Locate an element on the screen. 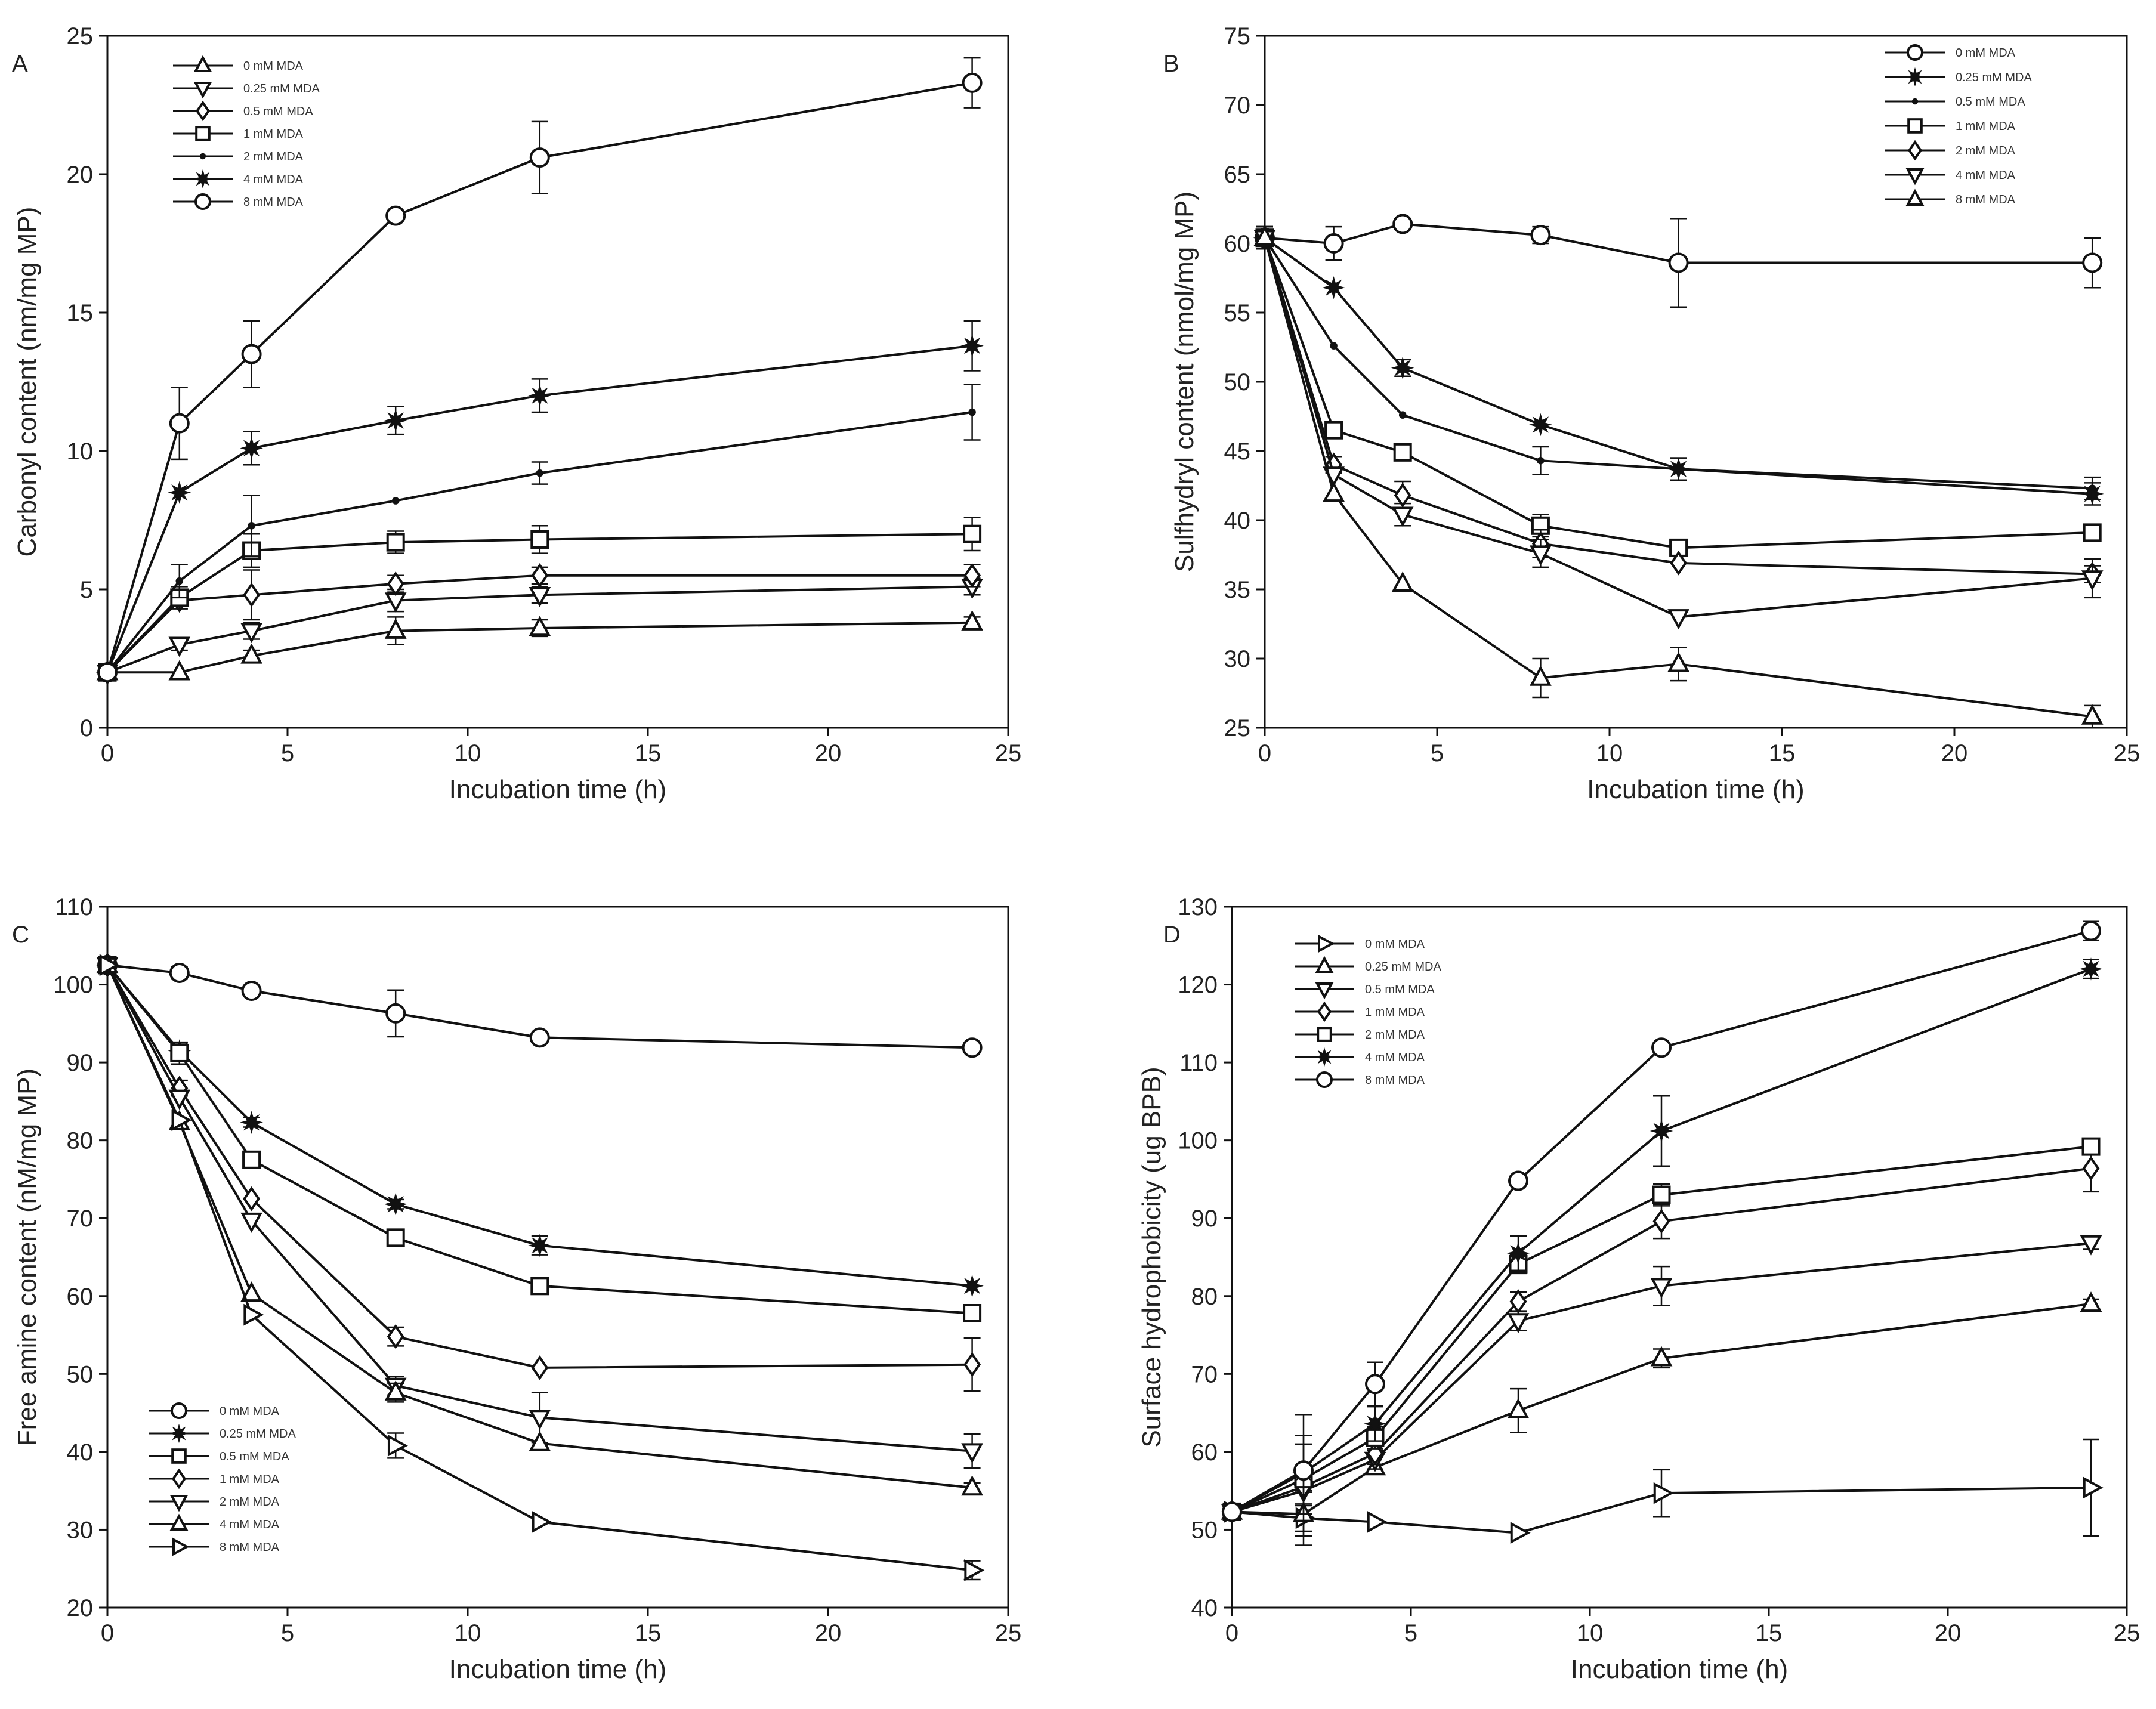 This screenshot has height=1709, width=2156. panel-c-series-0-25-mm-mda-line is located at coordinates (539, 1125).